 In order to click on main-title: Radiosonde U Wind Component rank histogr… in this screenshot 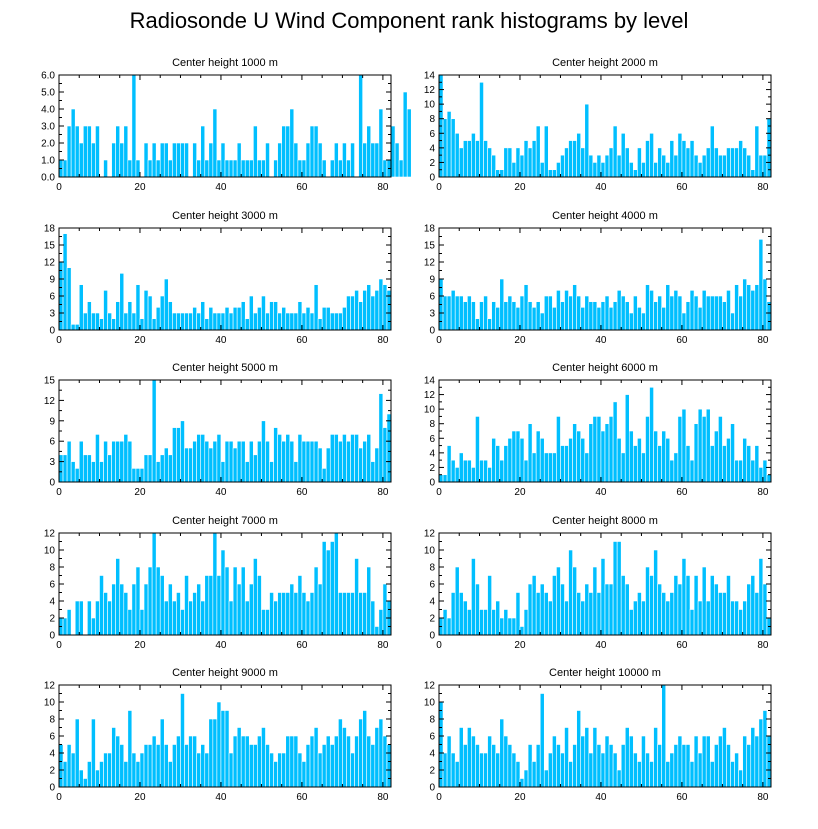, I will do `click(409, 20)`.